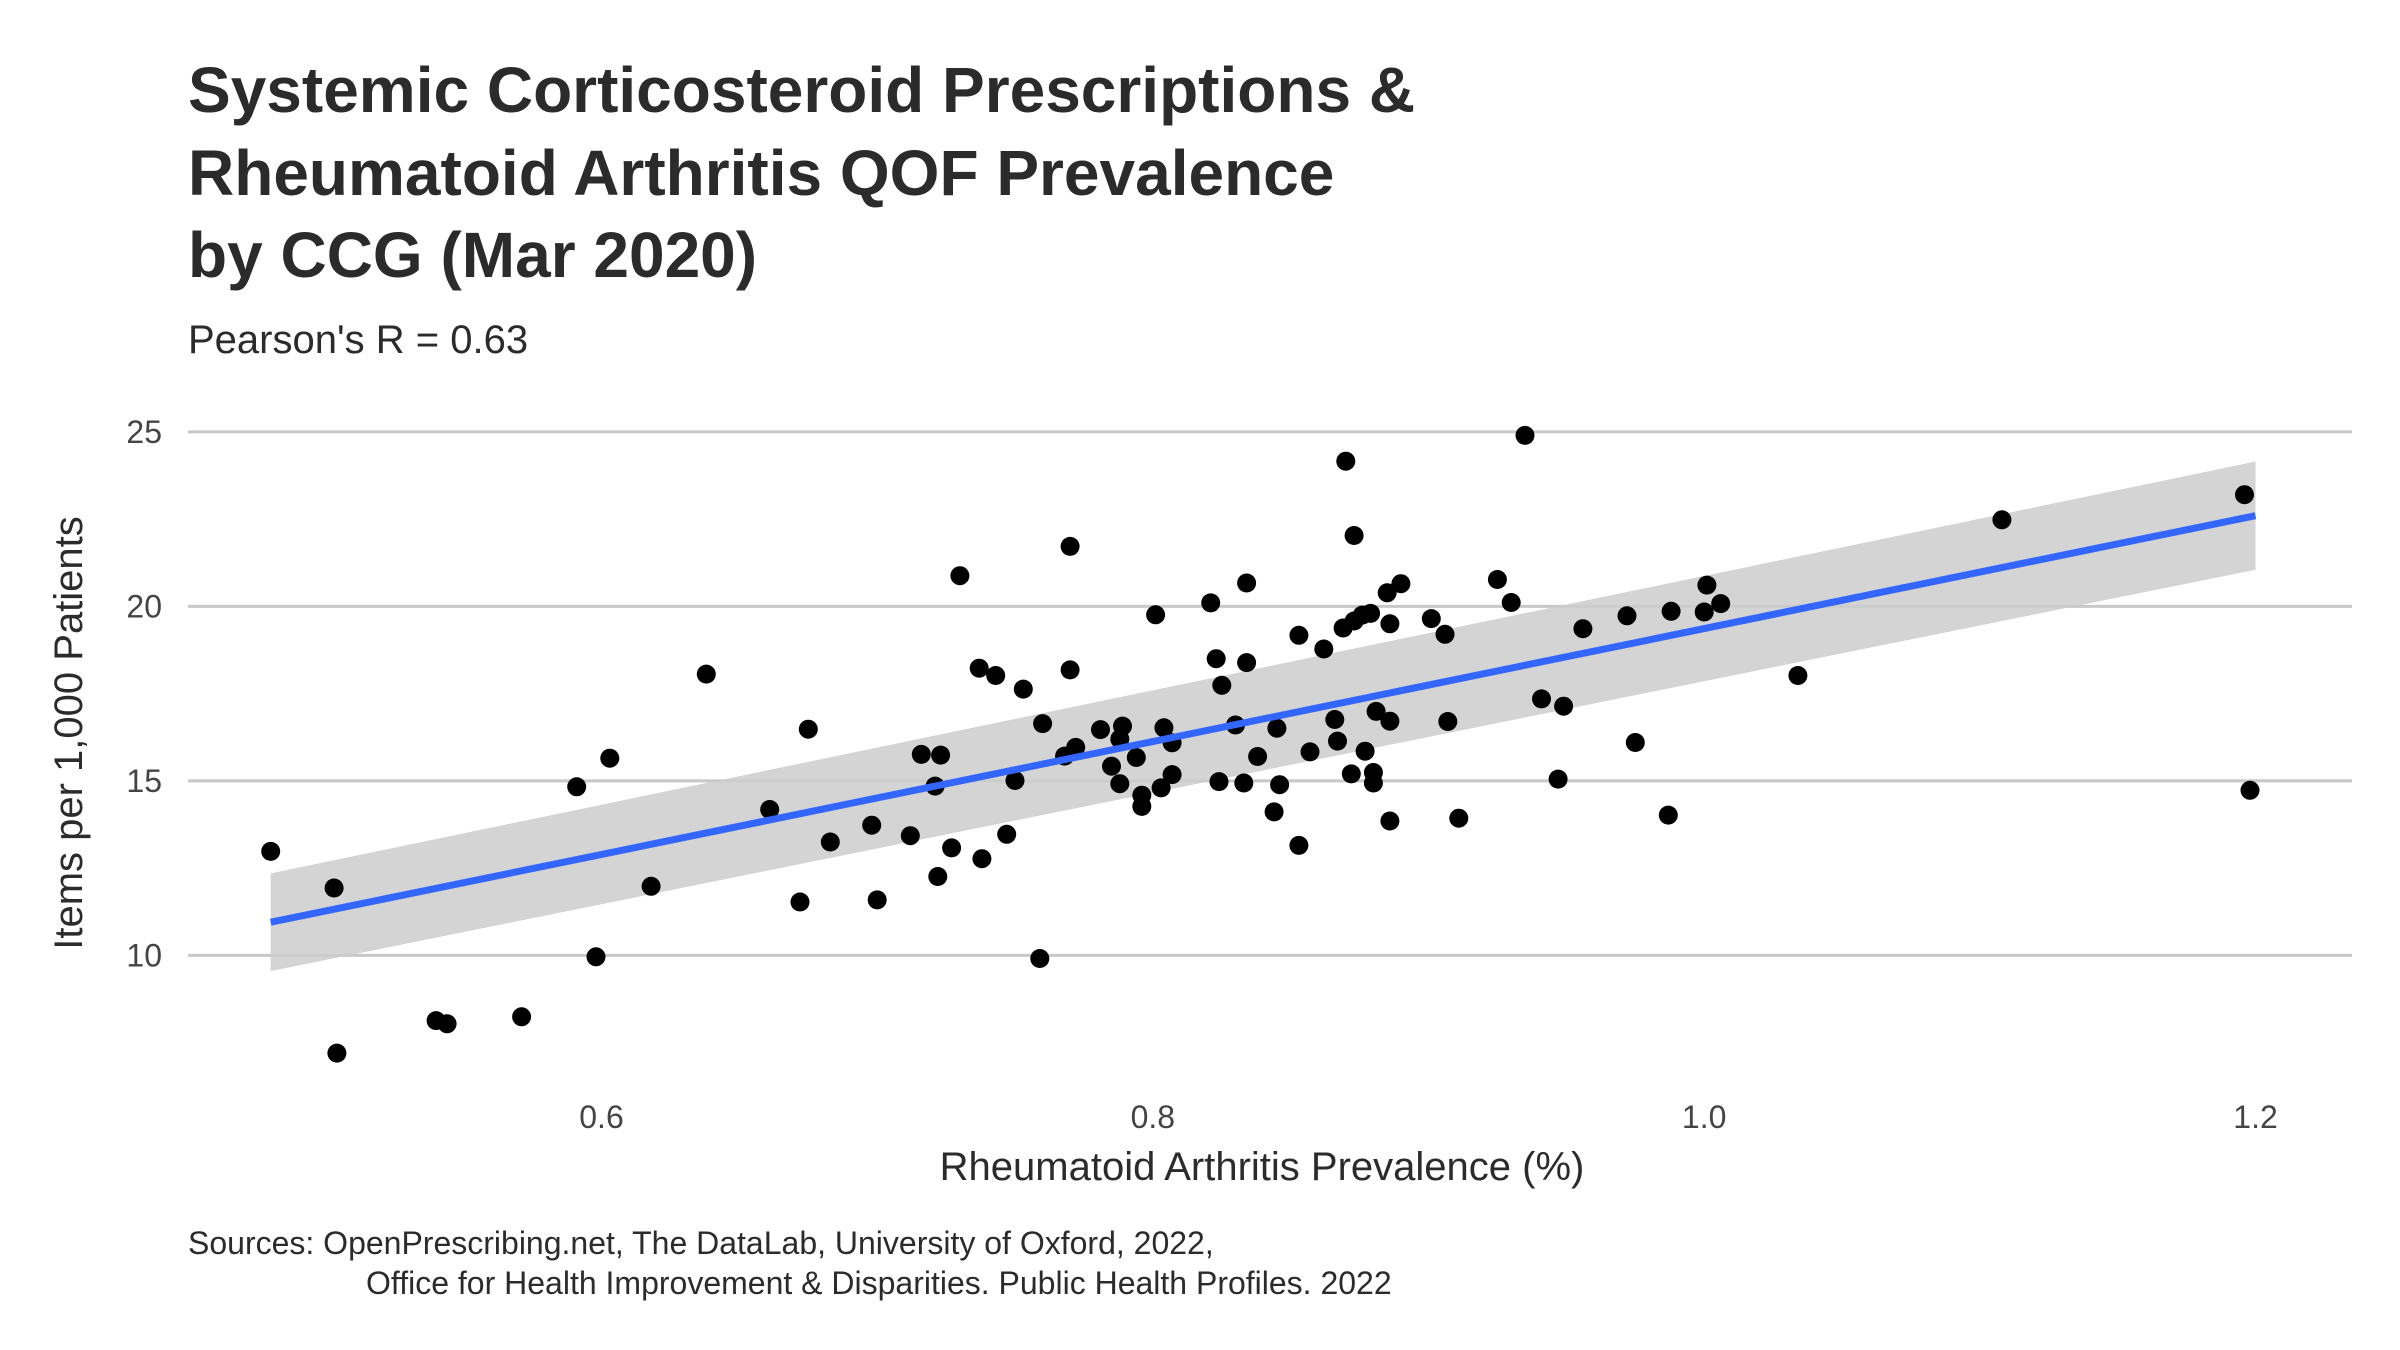  Describe the element at coordinates (358, 340) in the screenshot. I see `chart-subtitle: Pearson's R = 0.63` at that location.